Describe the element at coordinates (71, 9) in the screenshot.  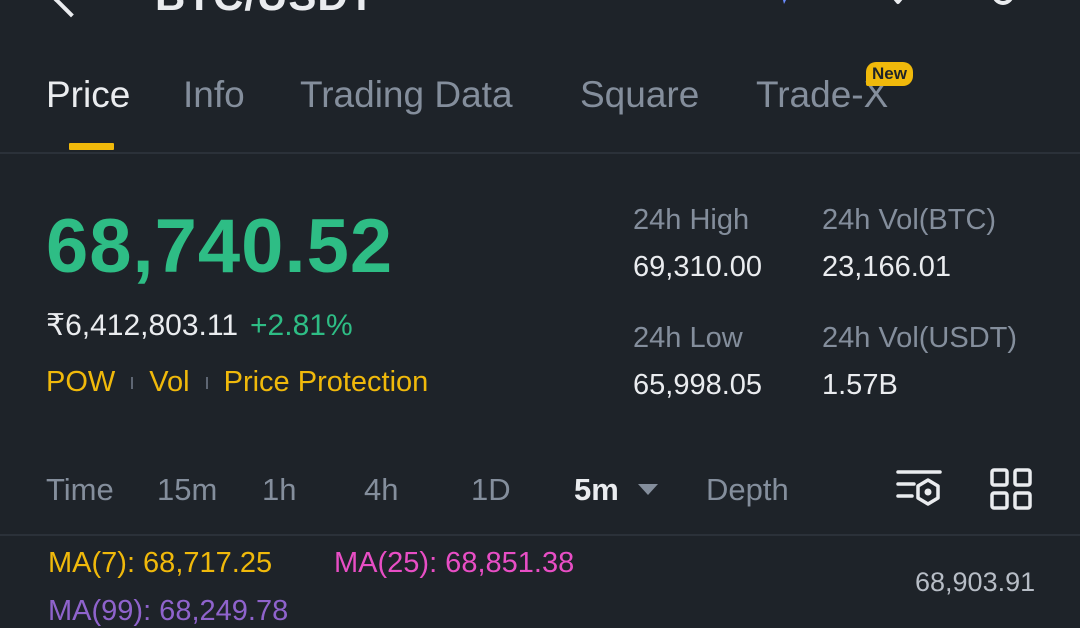
I see `back-arrow-icon` at that location.